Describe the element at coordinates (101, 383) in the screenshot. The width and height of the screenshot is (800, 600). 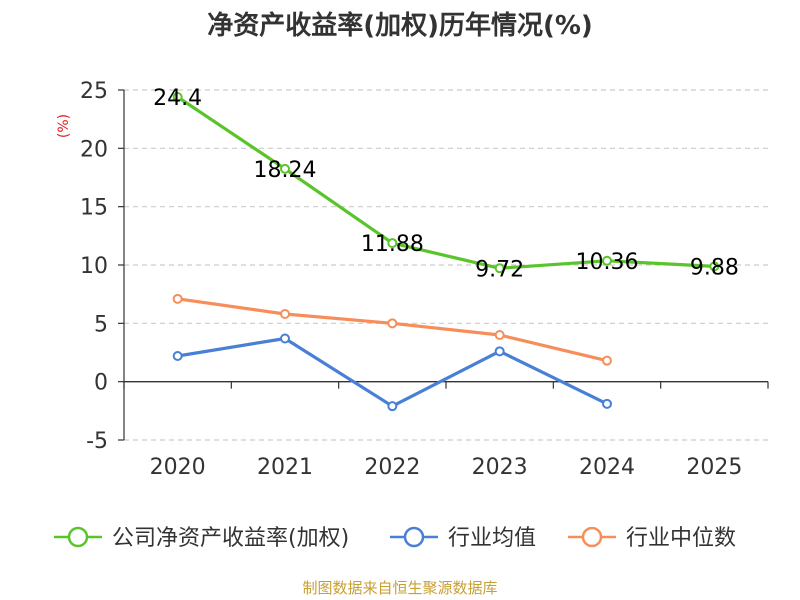
I see `y-tick-label: 0` at that location.